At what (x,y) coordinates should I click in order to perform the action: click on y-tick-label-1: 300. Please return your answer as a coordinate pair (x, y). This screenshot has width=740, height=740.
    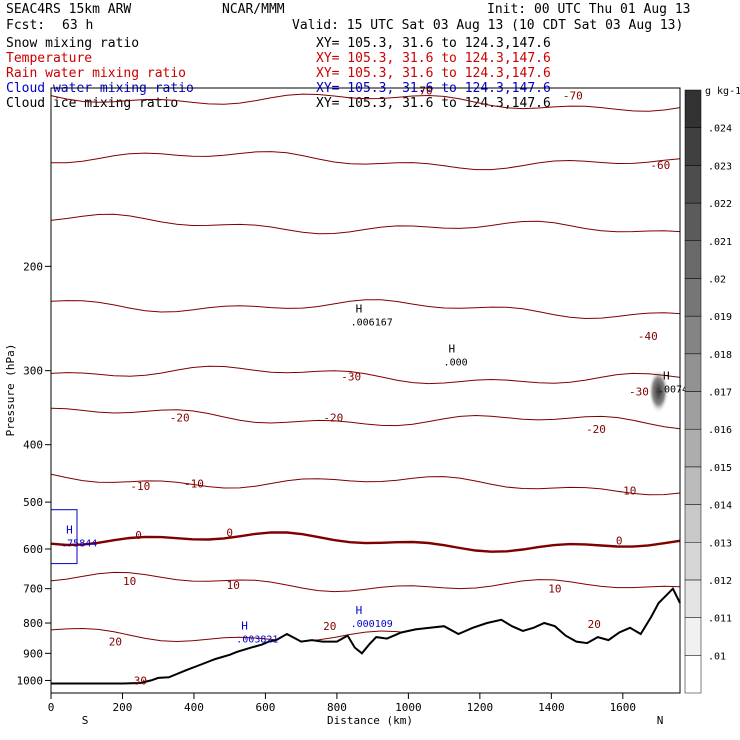
    Looking at the image, I should click on (33, 371).